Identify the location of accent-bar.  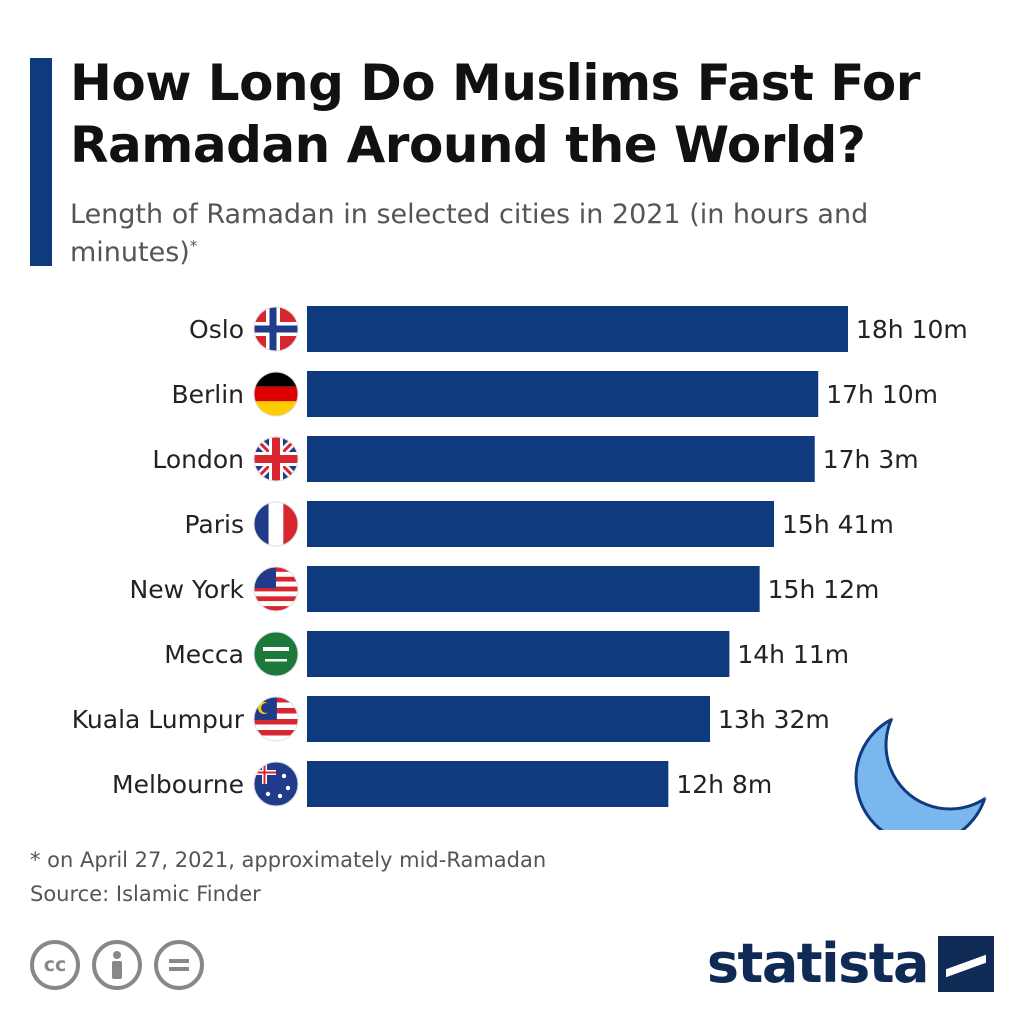
(41, 162).